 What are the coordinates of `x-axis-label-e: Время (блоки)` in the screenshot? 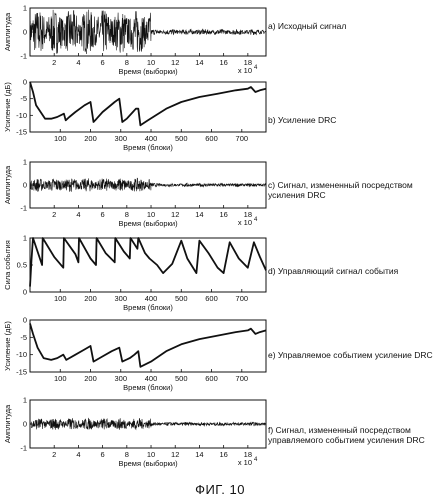 It's located at (148, 387).